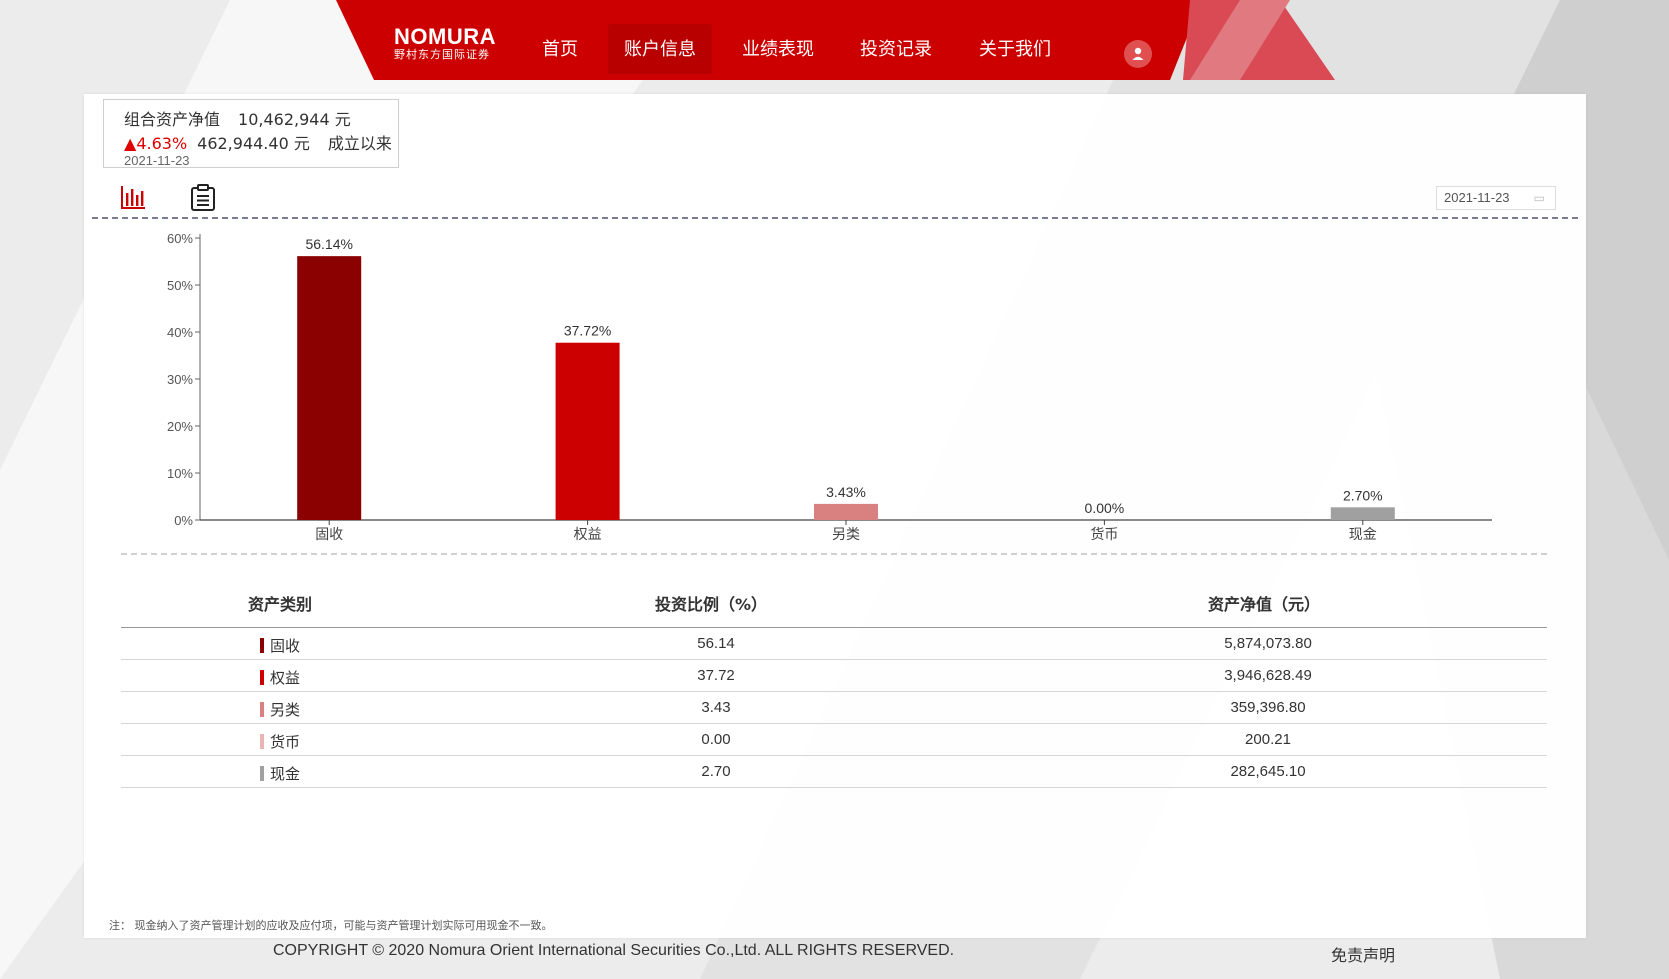 This screenshot has width=1669, height=979. Describe the element at coordinates (835, 40) in the screenshot. I see `nav-background` at that location.